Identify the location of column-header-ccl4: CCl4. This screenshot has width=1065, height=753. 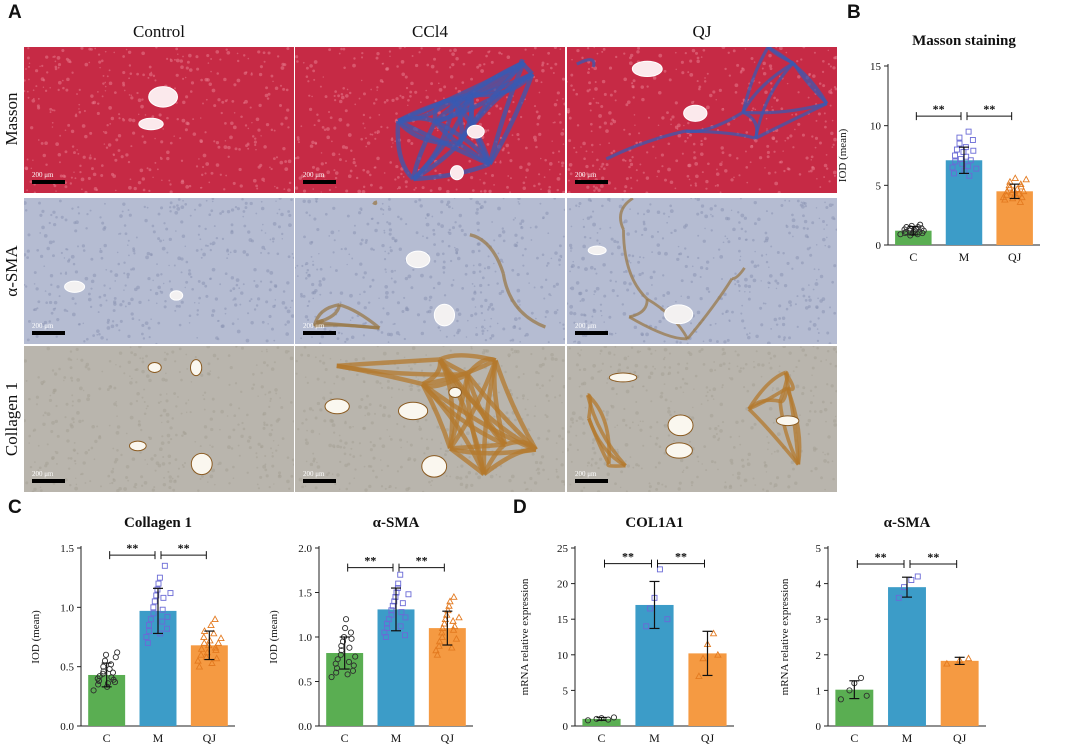
(430, 31).